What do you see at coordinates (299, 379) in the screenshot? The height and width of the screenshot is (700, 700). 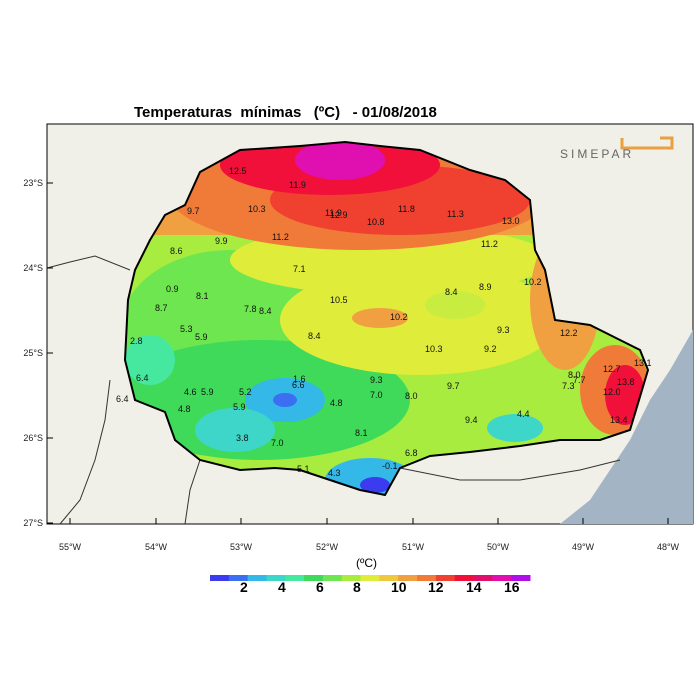 I see `station-value: 1.6` at bounding box center [299, 379].